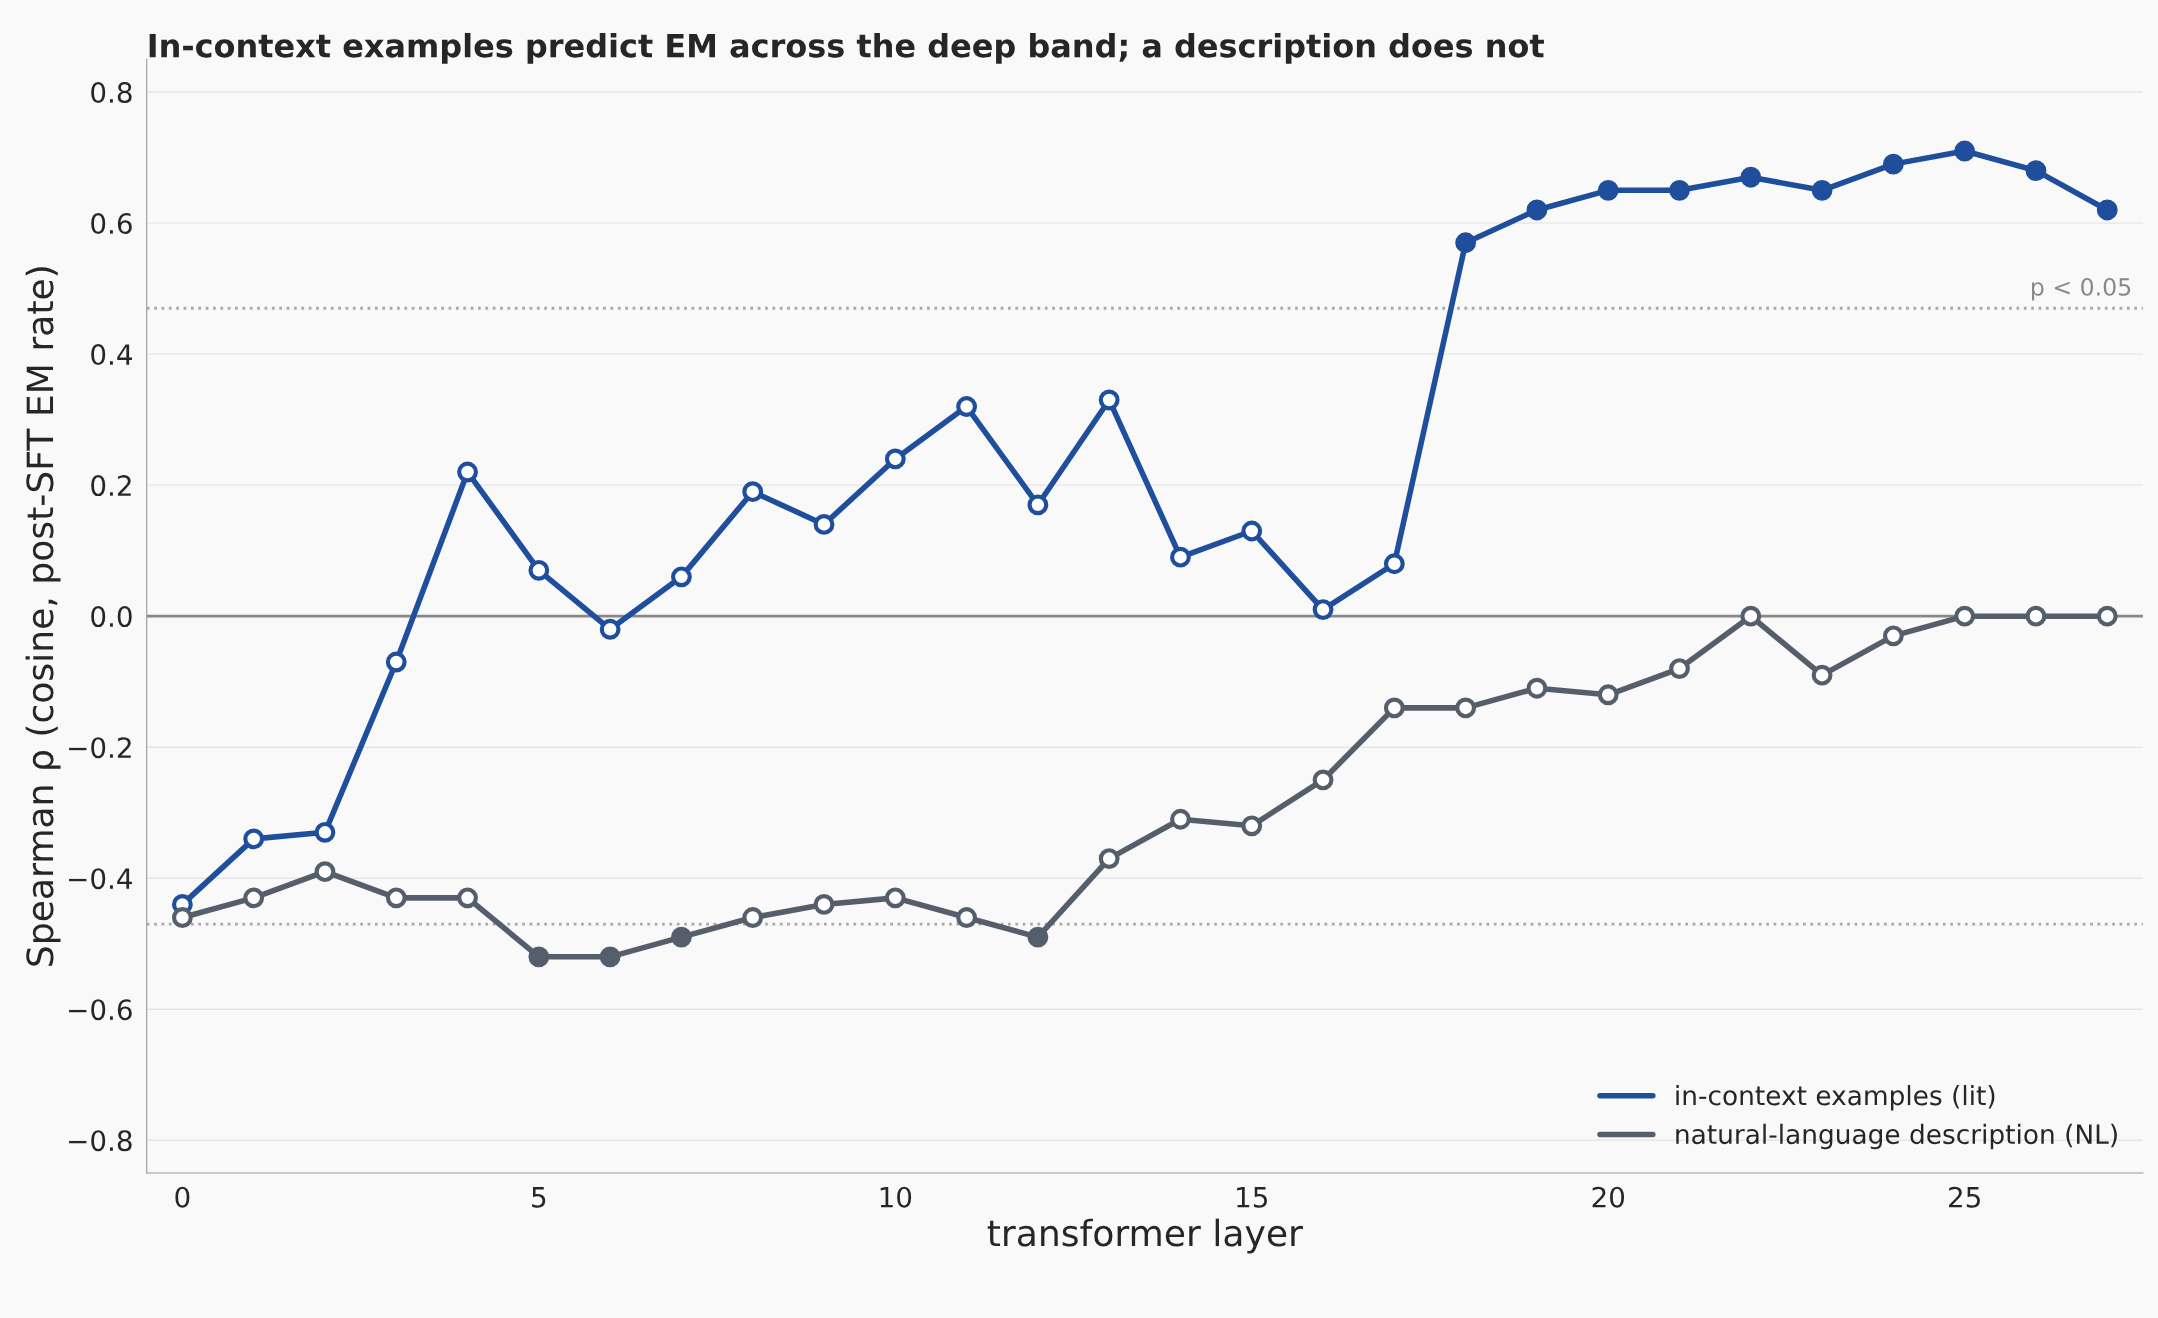  What do you see at coordinates (100, 748) in the screenshot?
I see `y-tick-label: −0.2` at bounding box center [100, 748].